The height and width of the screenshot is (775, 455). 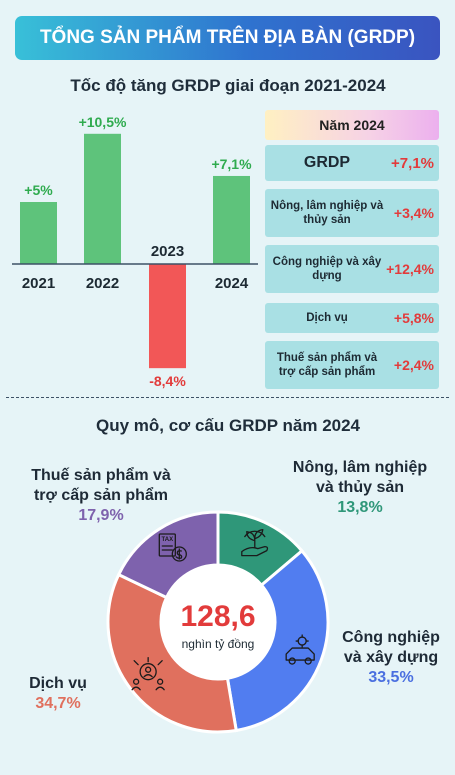 I want to click on bar-value-label: +7,1%, so click(x=231, y=164).